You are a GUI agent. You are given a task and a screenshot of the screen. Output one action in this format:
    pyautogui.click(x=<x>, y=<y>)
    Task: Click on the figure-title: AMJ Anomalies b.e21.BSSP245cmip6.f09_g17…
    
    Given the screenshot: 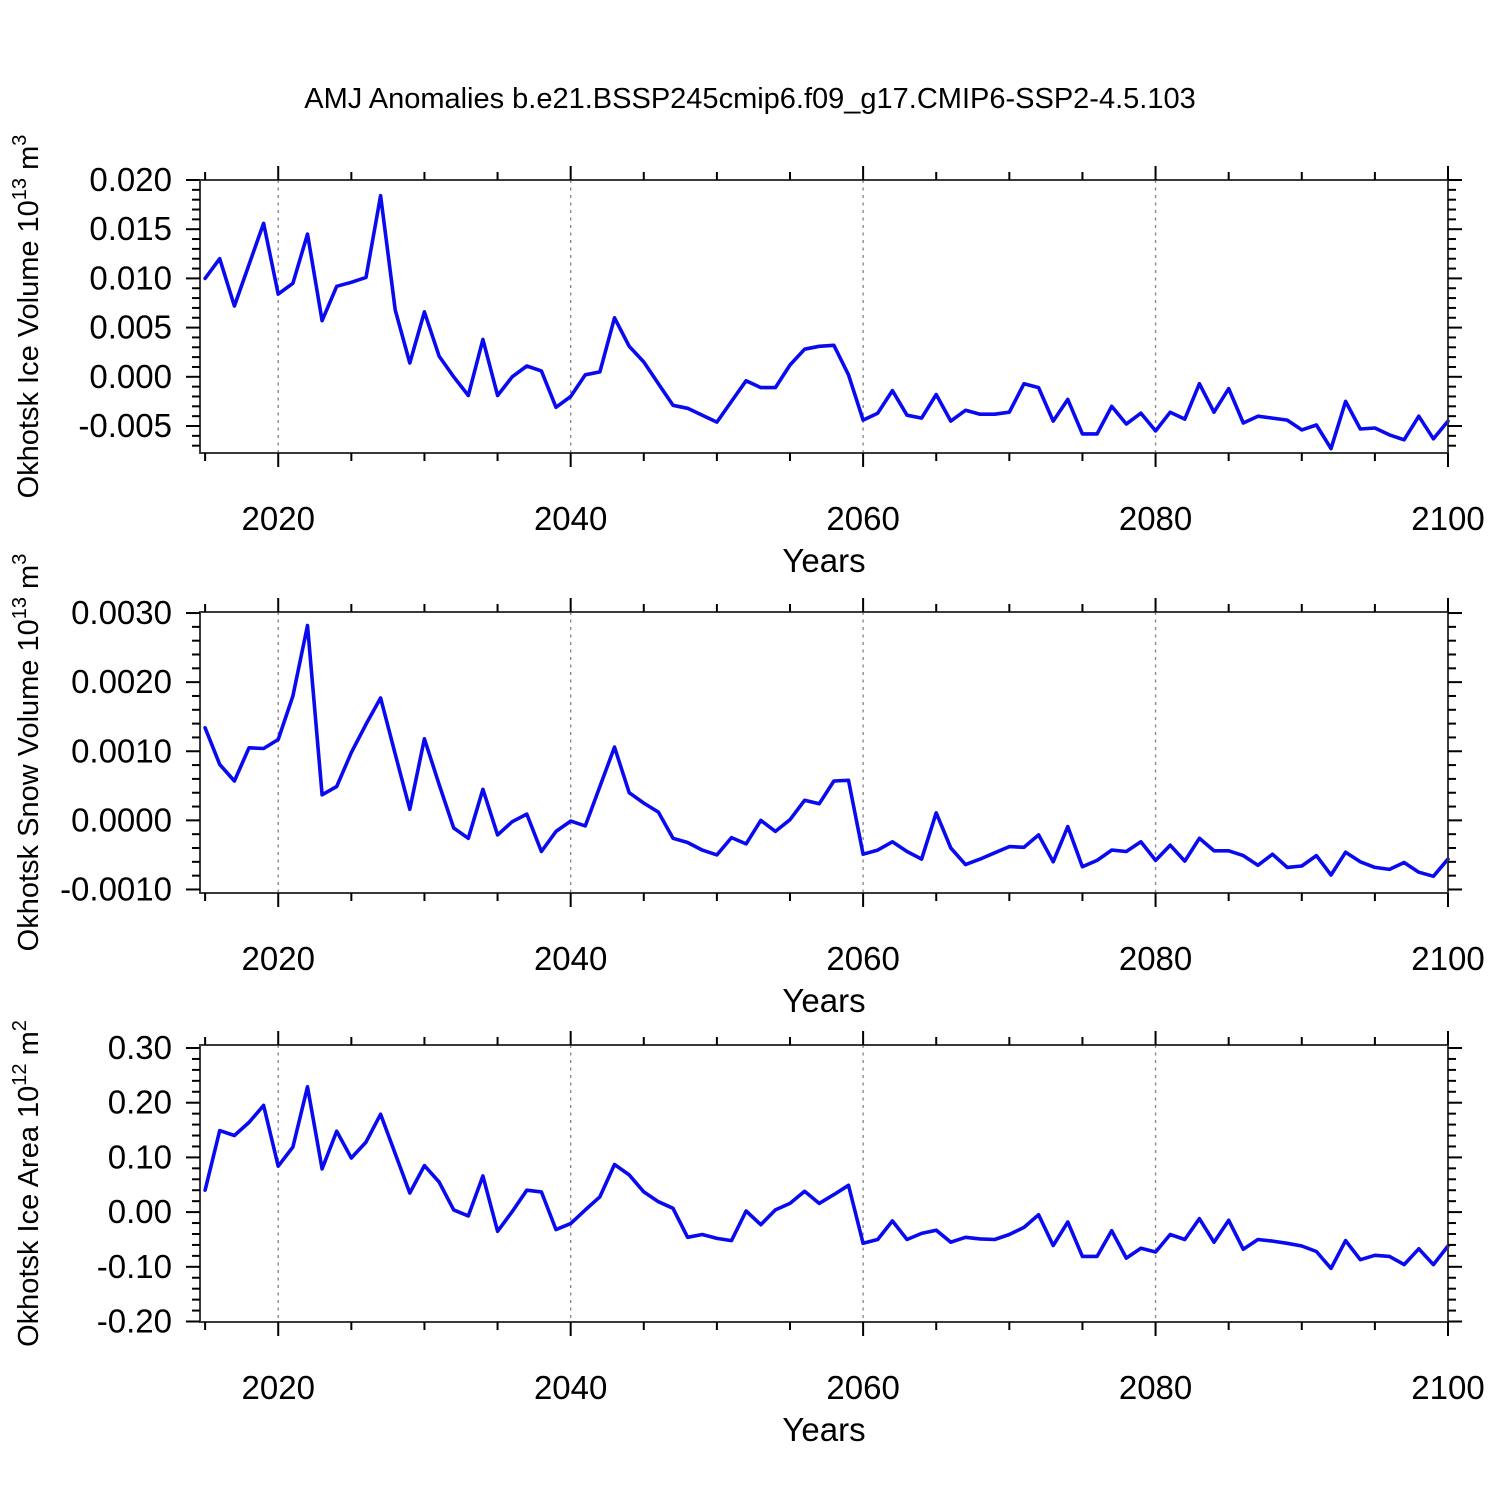 What is the action you would take?
    pyautogui.click(x=750, y=99)
    